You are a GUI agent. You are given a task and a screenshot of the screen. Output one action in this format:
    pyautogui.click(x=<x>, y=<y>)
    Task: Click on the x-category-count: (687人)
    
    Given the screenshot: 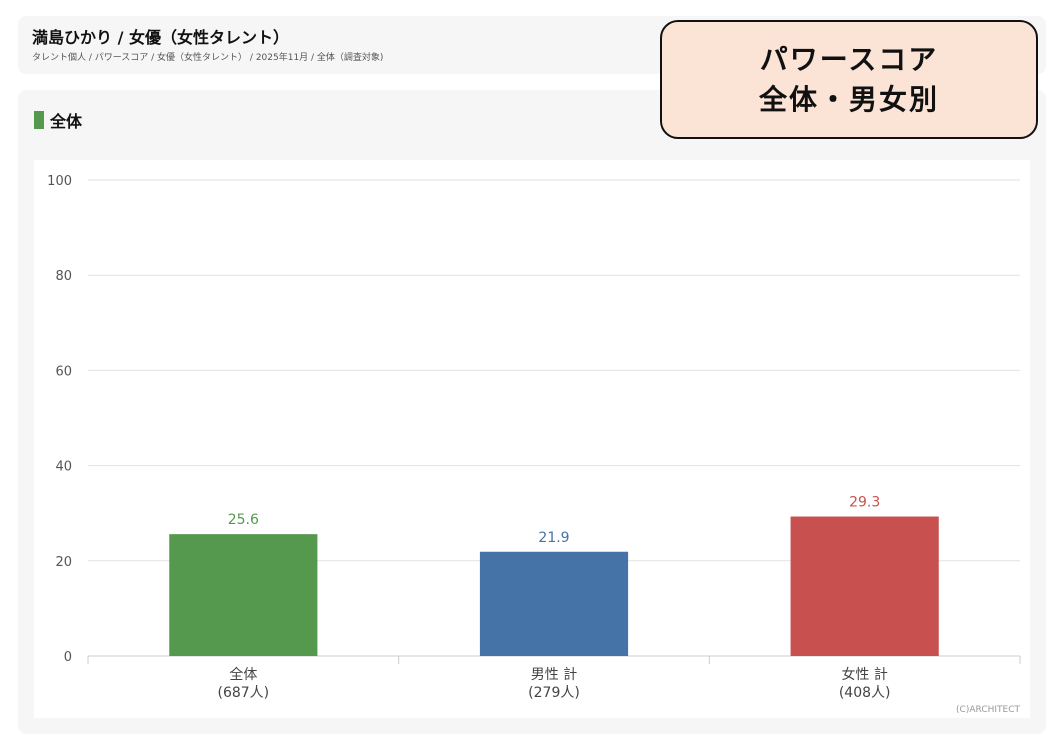 What is the action you would take?
    pyautogui.click(x=244, y=693)
    